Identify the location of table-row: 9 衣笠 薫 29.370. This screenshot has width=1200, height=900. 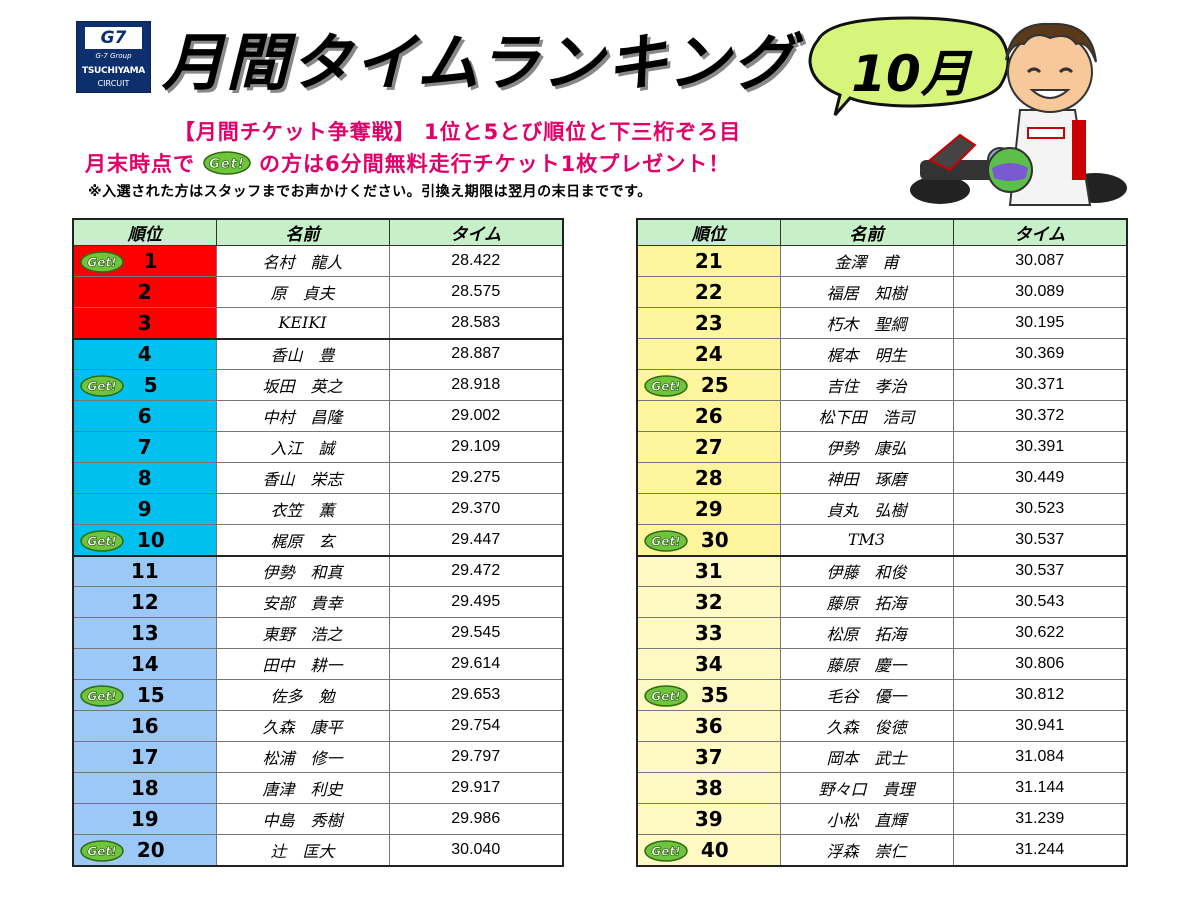
(318, 509).